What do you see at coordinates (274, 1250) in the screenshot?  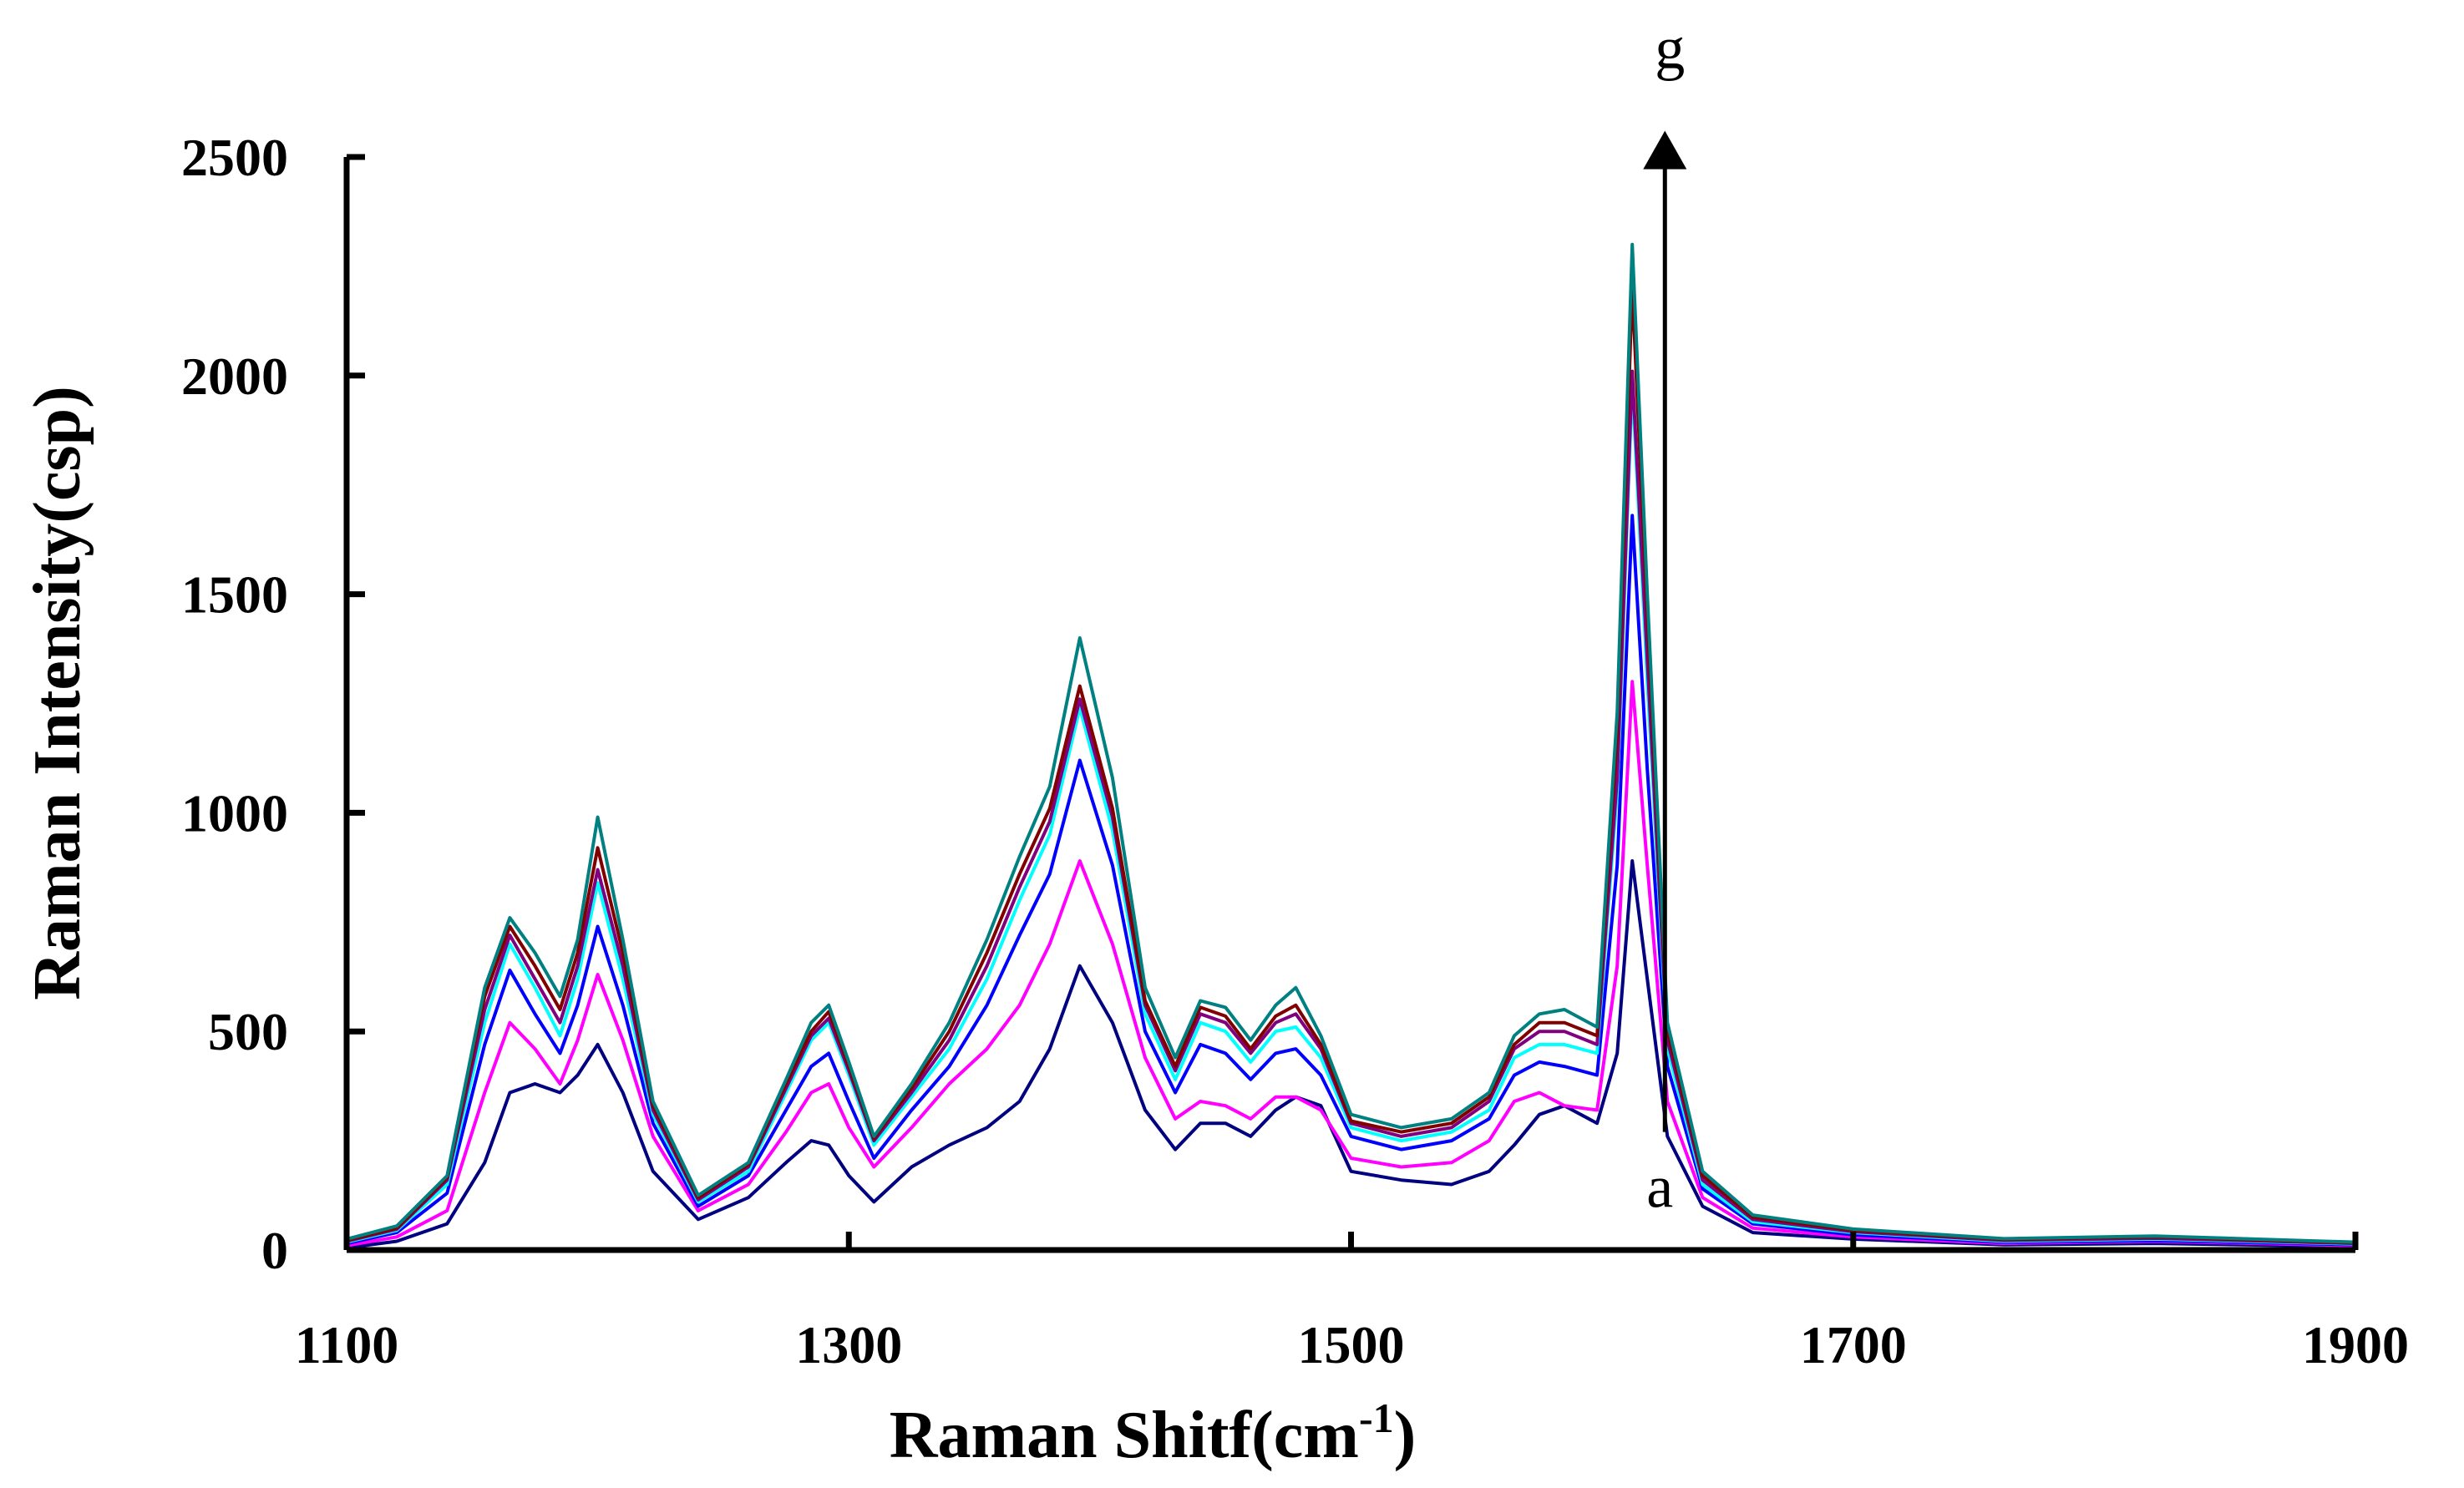 I see `y-tick-label-0: 0` at bounding box center [274, 1250].